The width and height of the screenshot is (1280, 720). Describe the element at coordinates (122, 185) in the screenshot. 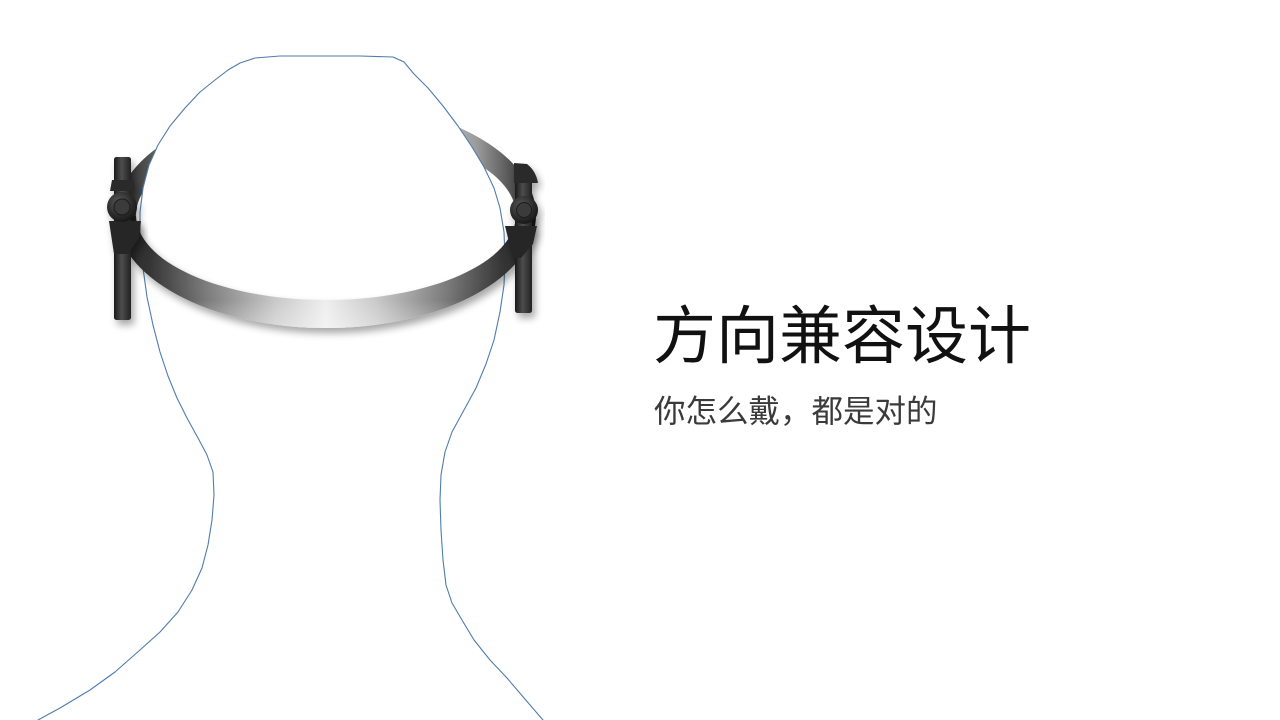

I see `left-earpiece-cap` at that location.